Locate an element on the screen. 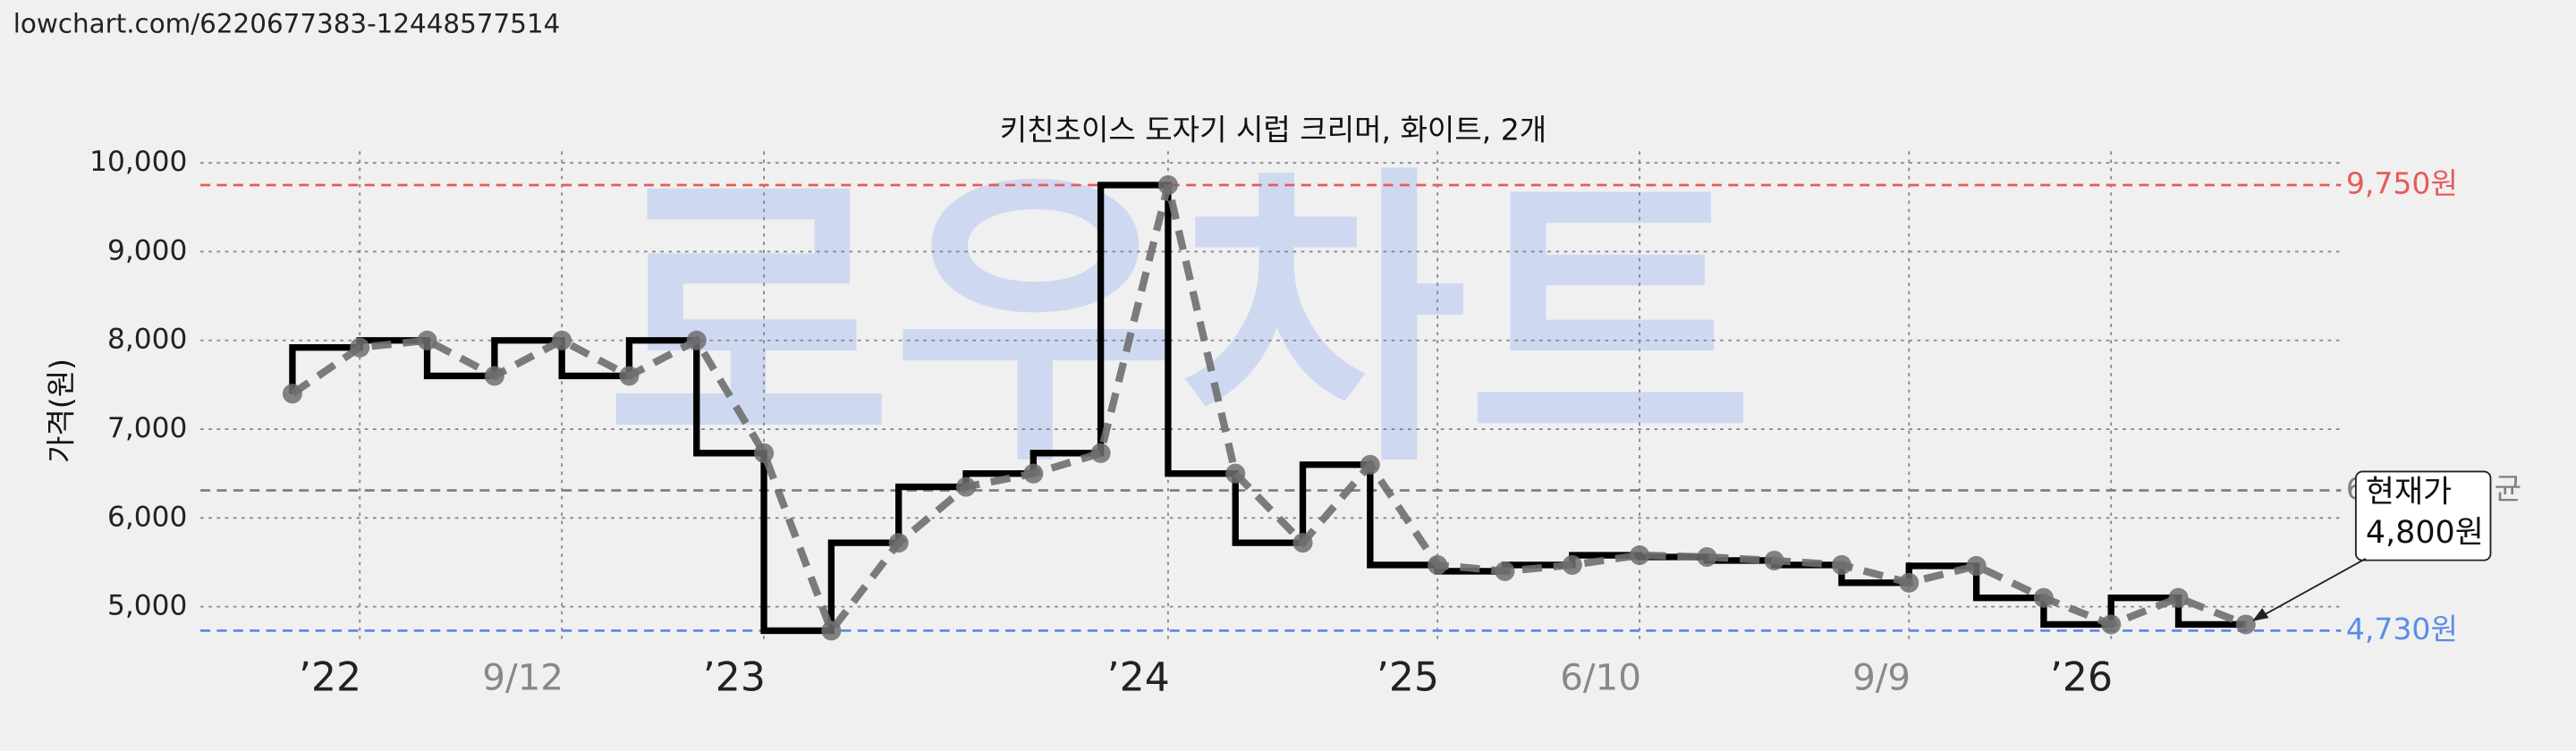 This screenshot has height=751, width=2576. callout-arrowhead is located at coordinates (2260, 614).